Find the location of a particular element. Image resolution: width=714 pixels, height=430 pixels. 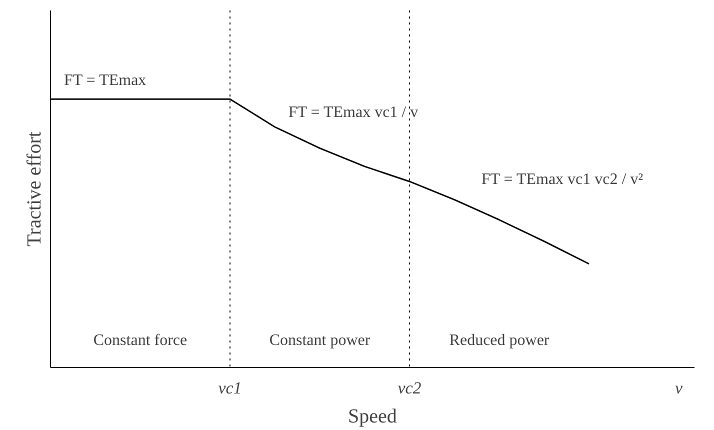

x-tick-label: vc1 is located at coordinates (230, 388).